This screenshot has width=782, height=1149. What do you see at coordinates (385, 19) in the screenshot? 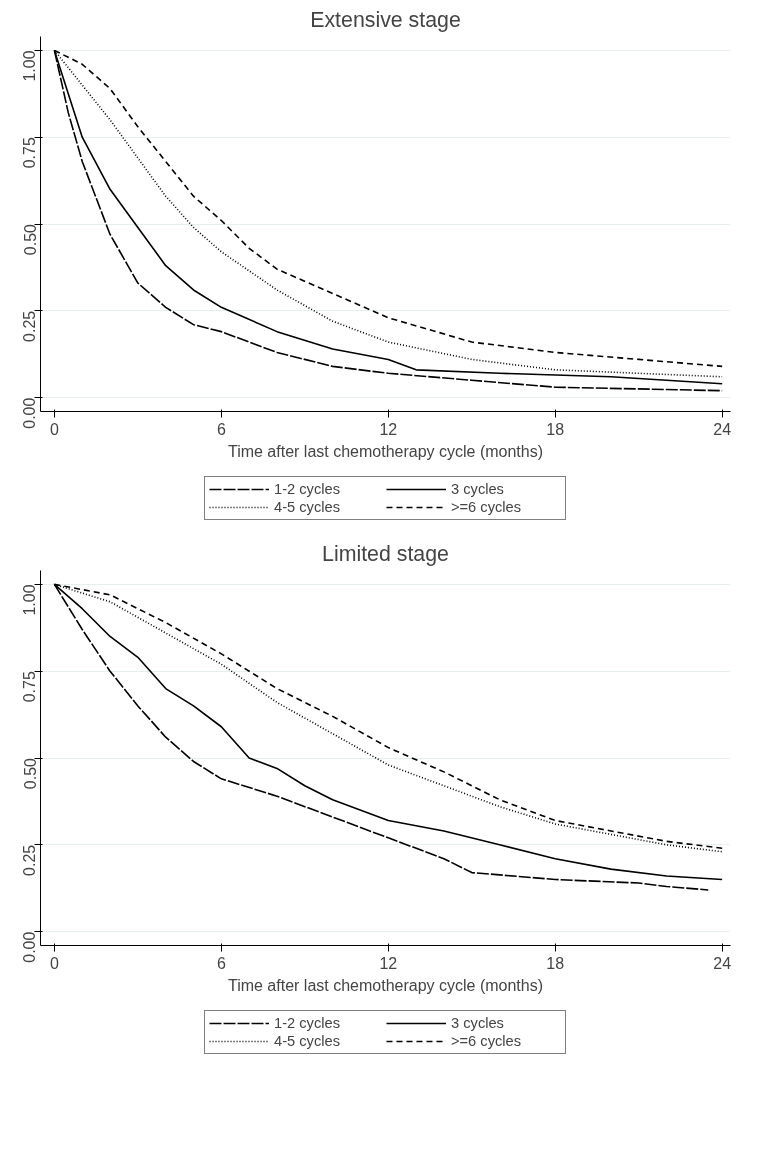
I see `chart-title: Extensive stage` at bounding box center [385, 19].